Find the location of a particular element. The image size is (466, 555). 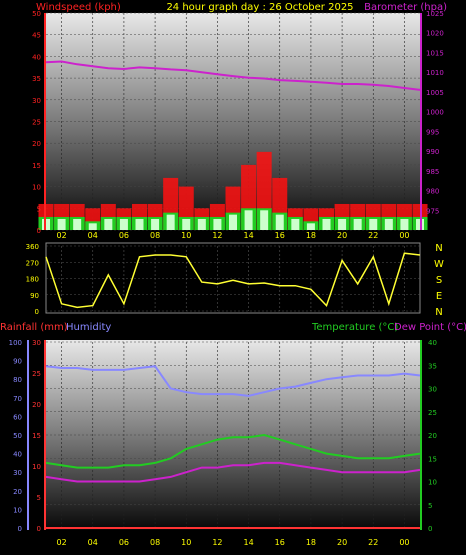

y-tick-label: 1005 is located at coordinates (435, 93).